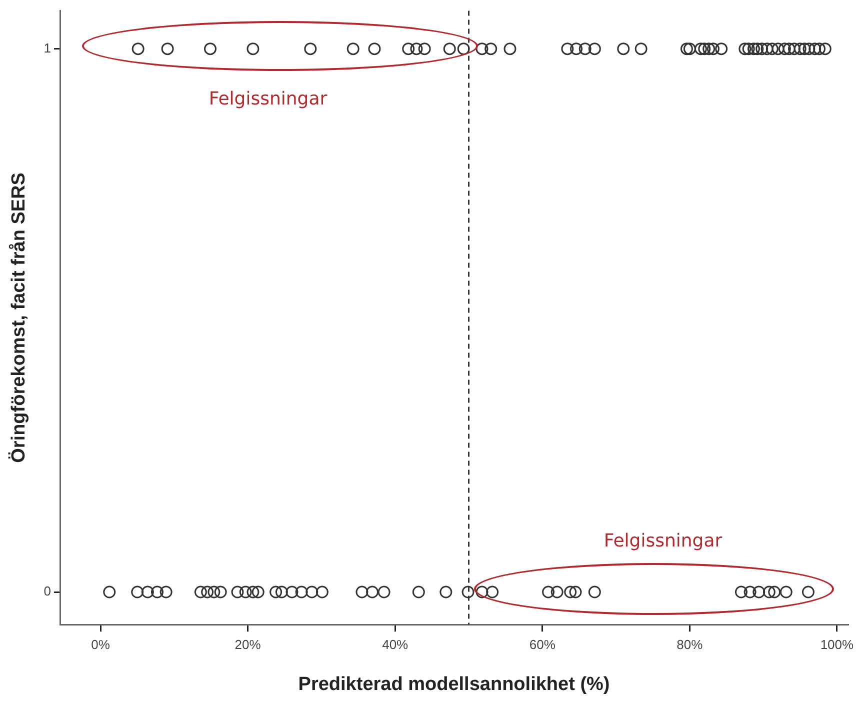 The image size is (864, 704). I want to click on x-tick-label: 60%, so click(542, 644).